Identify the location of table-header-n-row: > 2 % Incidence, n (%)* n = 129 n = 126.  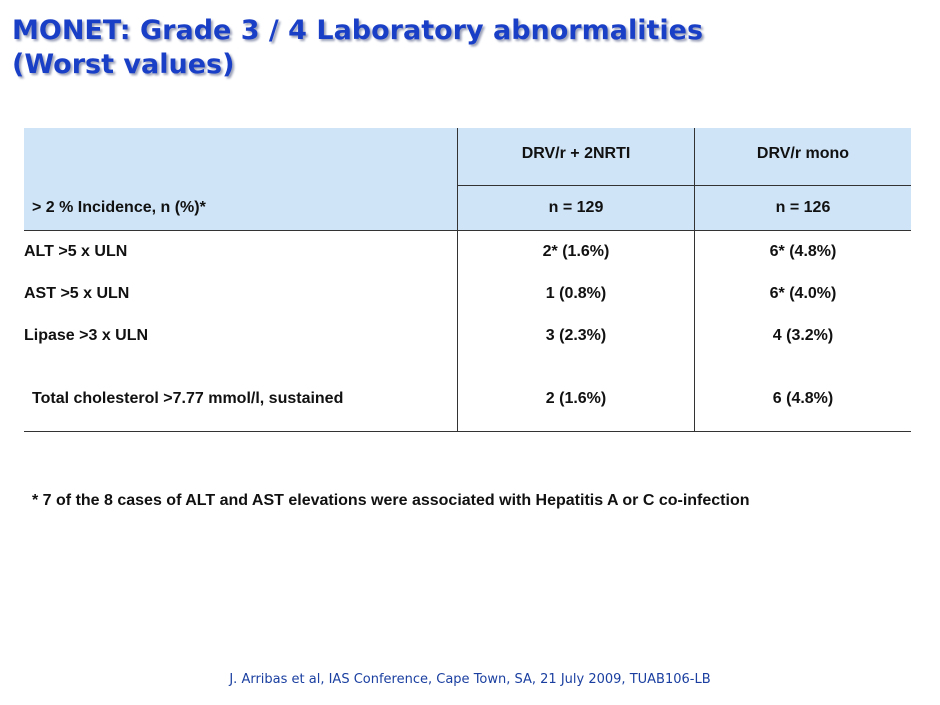
(467, 208).